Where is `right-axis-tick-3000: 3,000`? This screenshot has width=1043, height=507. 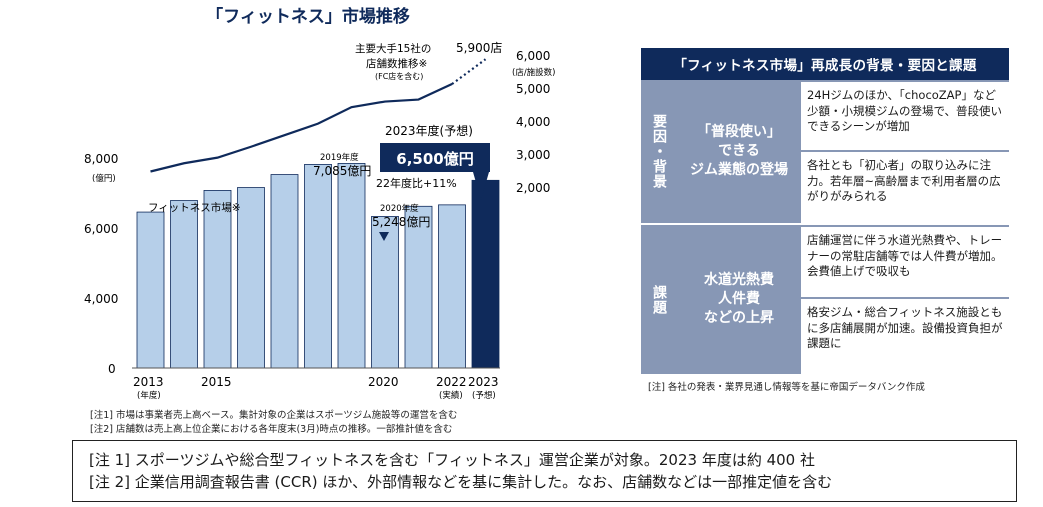
right-axis-tick-3000: 3,000 is located at coordinates (533, 155).